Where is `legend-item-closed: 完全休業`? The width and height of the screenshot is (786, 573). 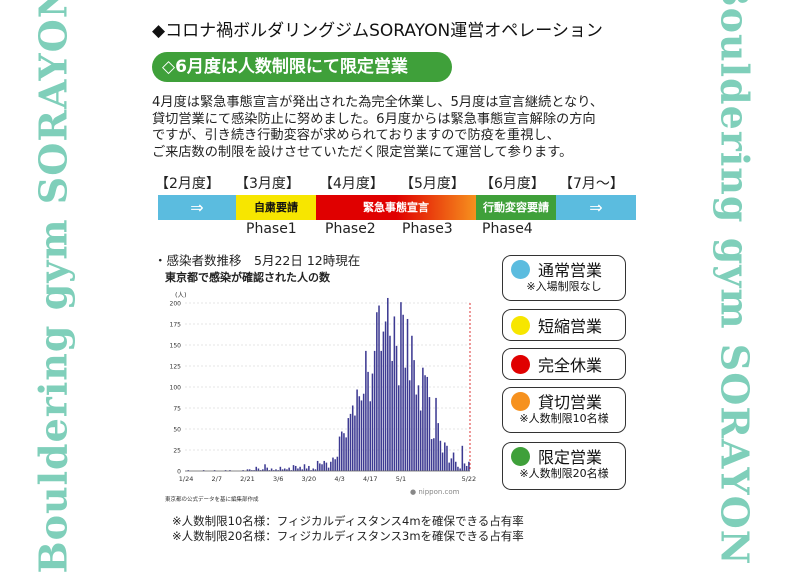 legend-item-closed: 完全休業 is located at coordinates (564, 364).